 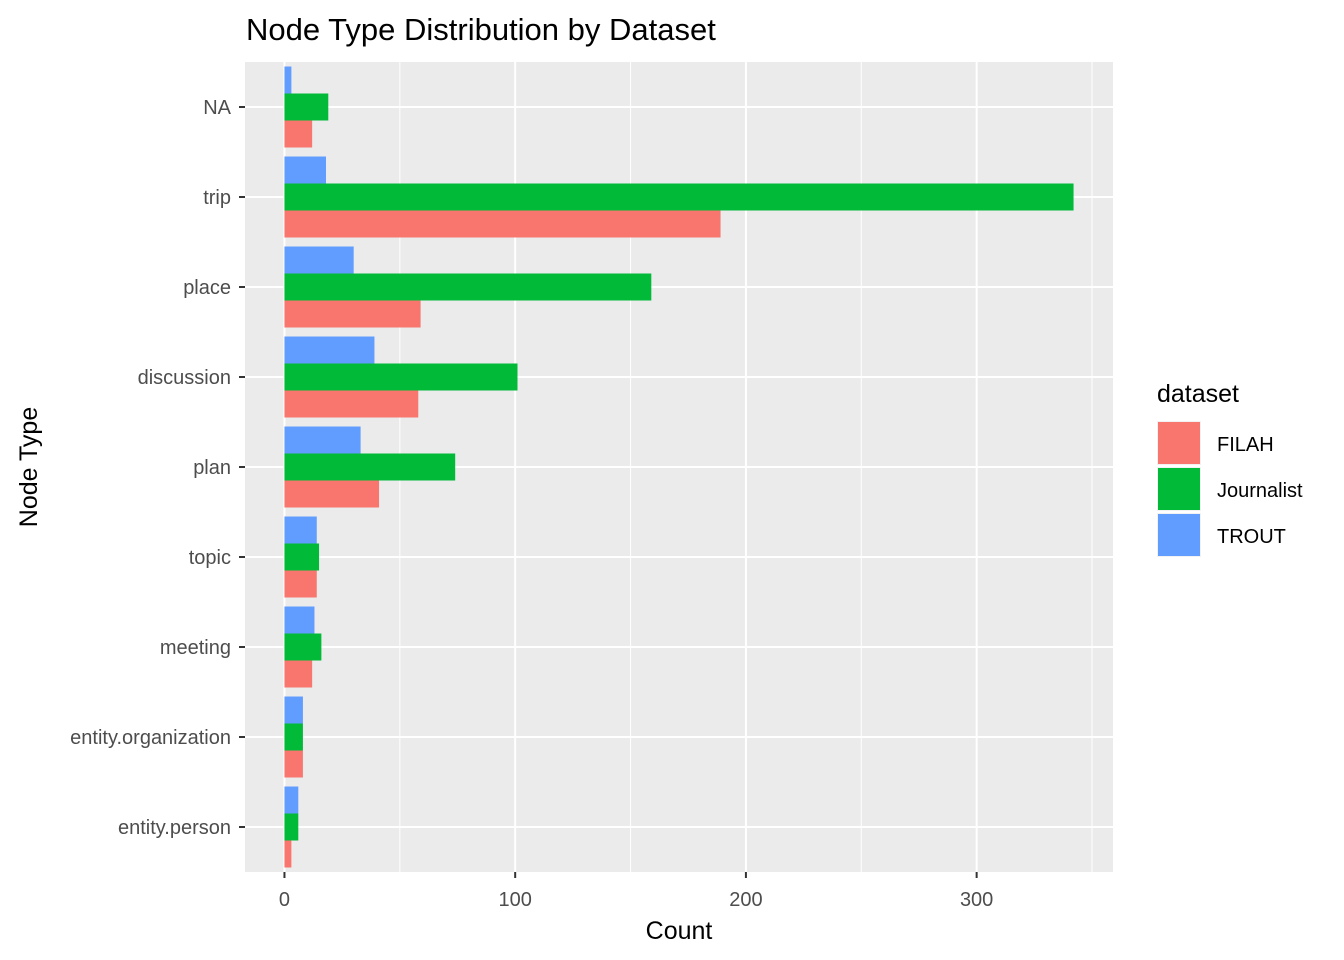 I want to click on x-tick-label: 200, so click(x=745, y=900).